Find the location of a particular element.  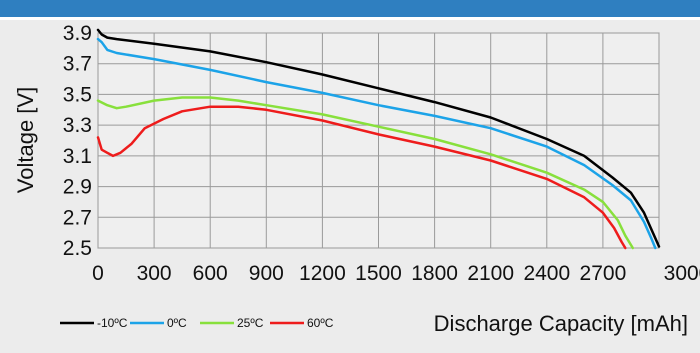

header-divider is located at coordinates (350, 18).